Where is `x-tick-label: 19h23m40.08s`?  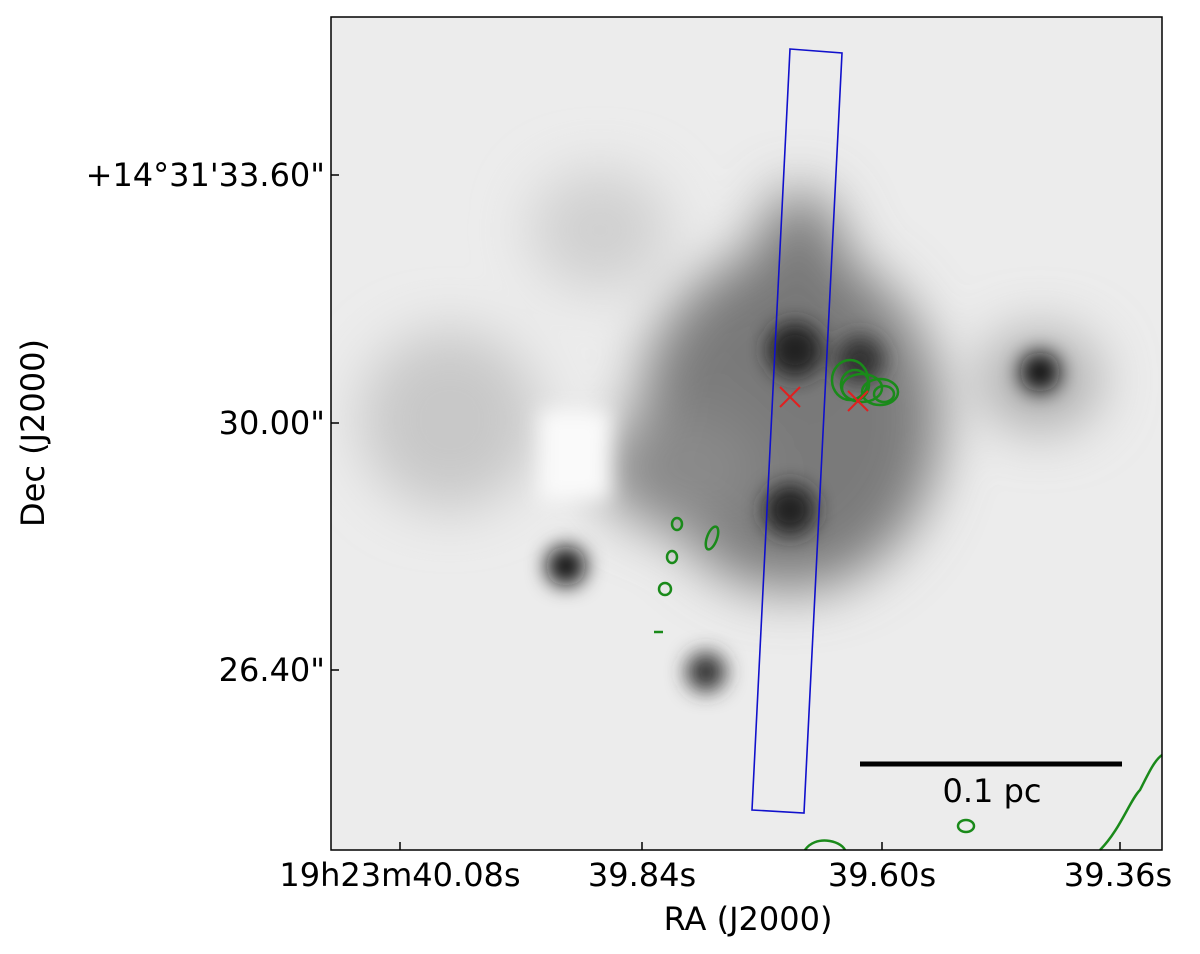 x-tick-label: 19h23m40.08s is located at coordinates (399, 875).